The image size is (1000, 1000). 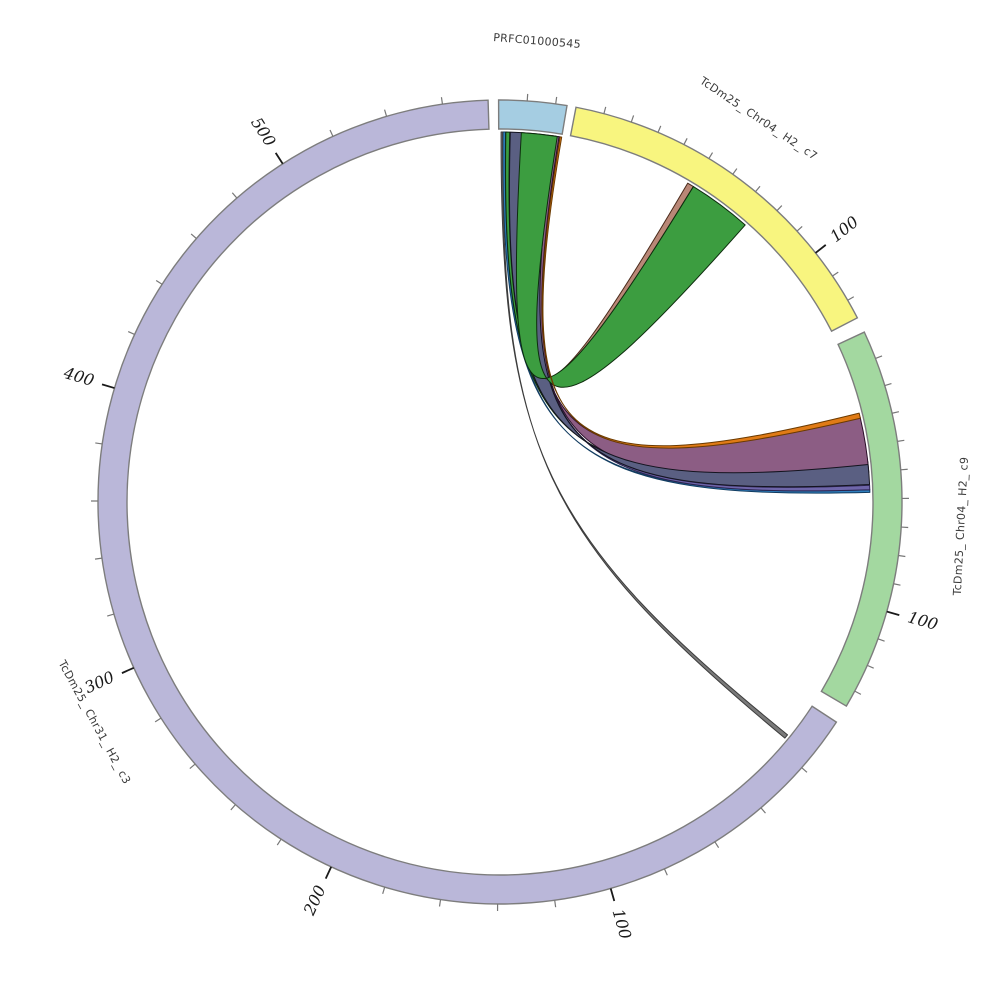 What do you see at coordinates (758, 118) in the screenshot?
I see `segment-label-c7: TcDm25_ Chr04_ H2_ c7` at bounding box center [758, 118].